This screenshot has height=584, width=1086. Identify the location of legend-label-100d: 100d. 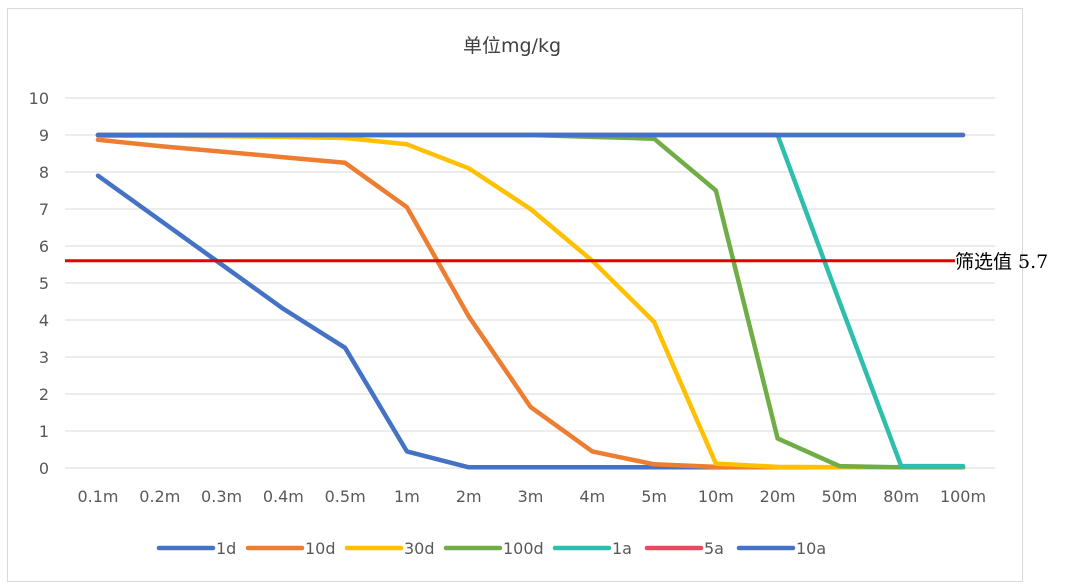
(523, 548).